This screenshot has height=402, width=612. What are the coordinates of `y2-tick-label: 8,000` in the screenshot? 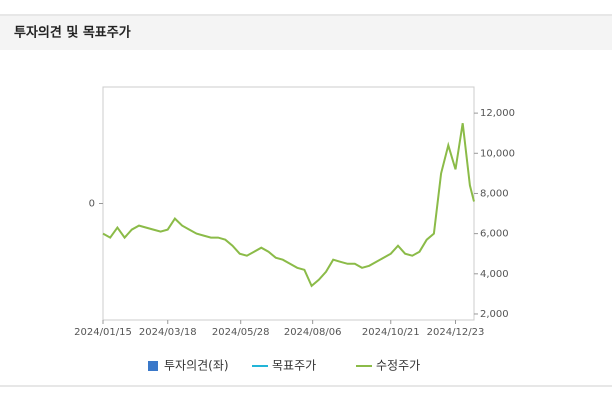 It's located at (494, 193).